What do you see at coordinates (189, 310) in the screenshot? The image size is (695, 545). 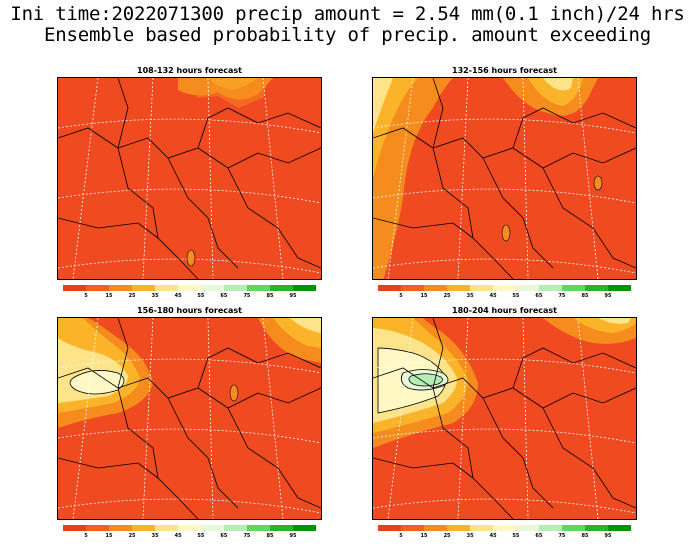 I see `panel-title: 156-180 hours forecast` at bounding box center [189, 310].